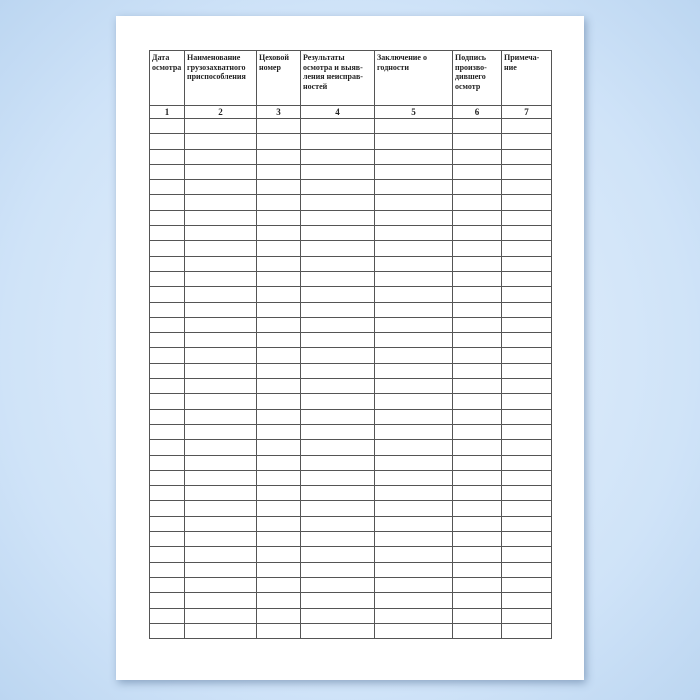 This screenshot has height=700, width=700. What do you see at coordinates (278, 78) in the screenshot?
I see `header-shop-number: Цеховой номер` at bounding box center [278, 78].